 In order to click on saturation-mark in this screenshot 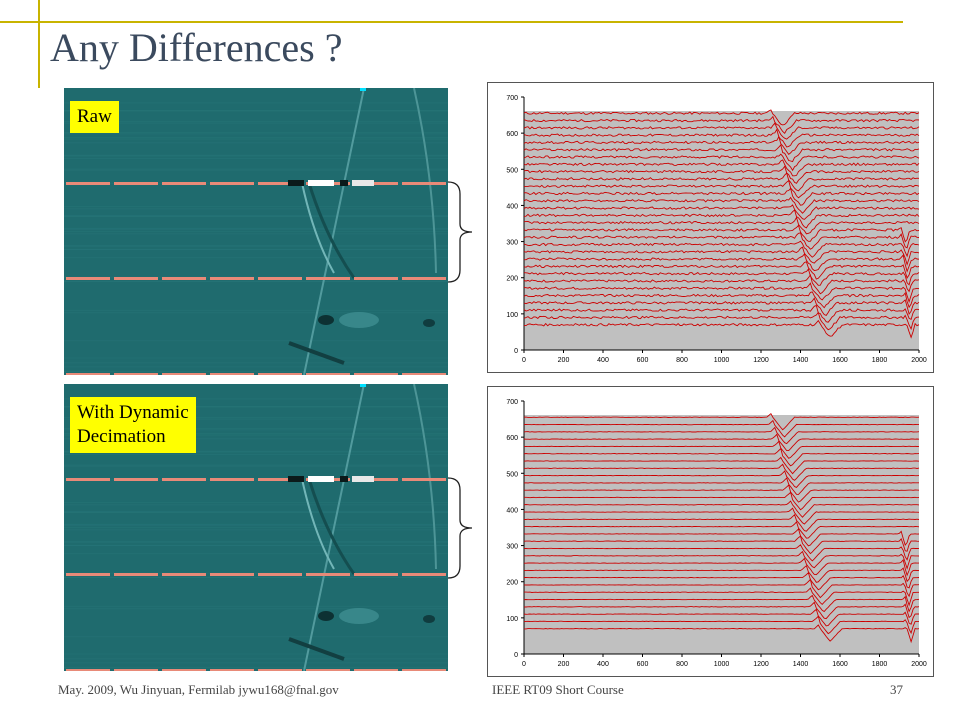, I will do `click(363, 479)`.